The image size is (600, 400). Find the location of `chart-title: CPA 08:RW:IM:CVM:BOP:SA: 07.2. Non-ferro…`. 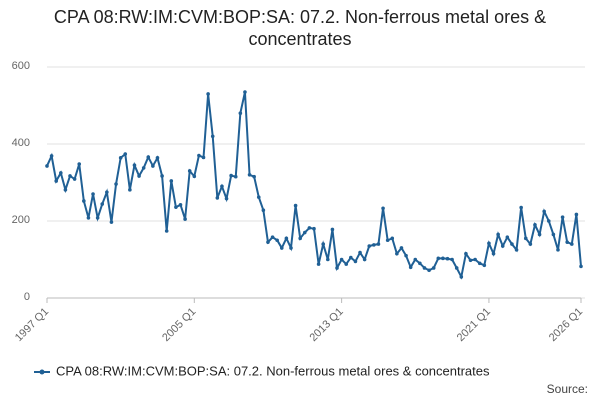

chart-title: CPA 08:RW:IM:CVM:BOP:SA: 07.2. Non-ferro… is located at coordinates (300, 28).